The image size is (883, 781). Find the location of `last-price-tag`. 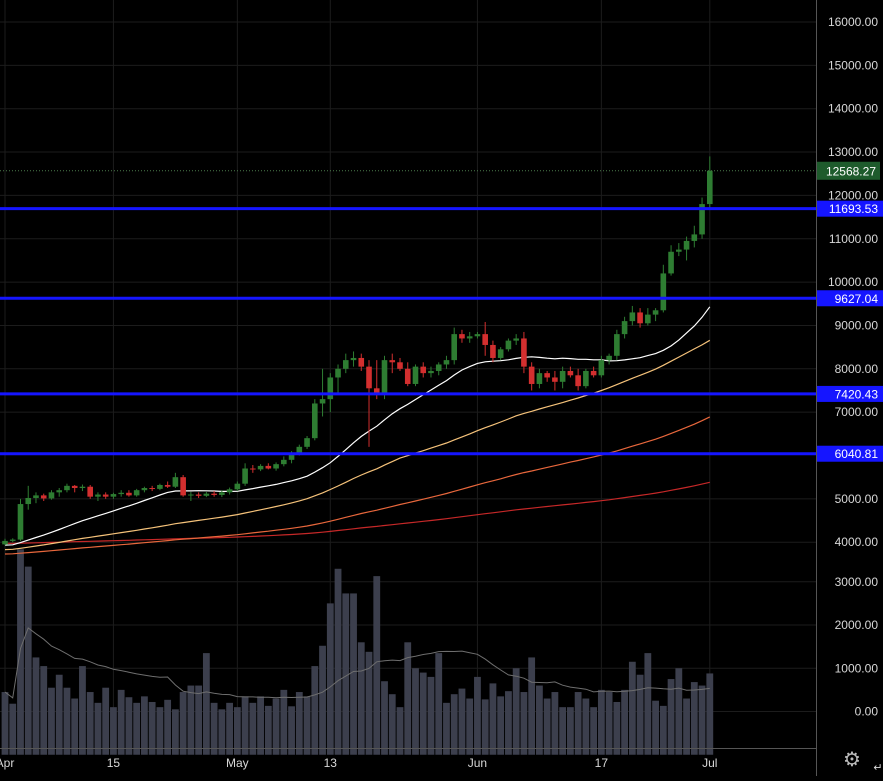

last-price-tag is located at coordinates (848, 170).